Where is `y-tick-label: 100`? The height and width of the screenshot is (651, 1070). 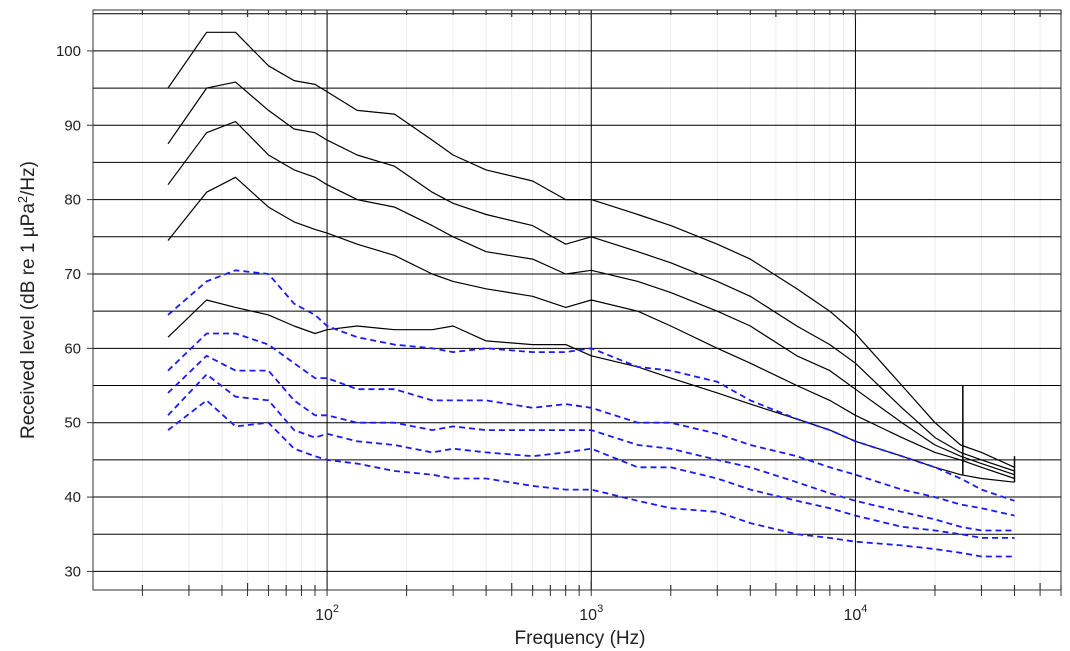
y-tick-label: 100 is located at coordinates (68, 51).